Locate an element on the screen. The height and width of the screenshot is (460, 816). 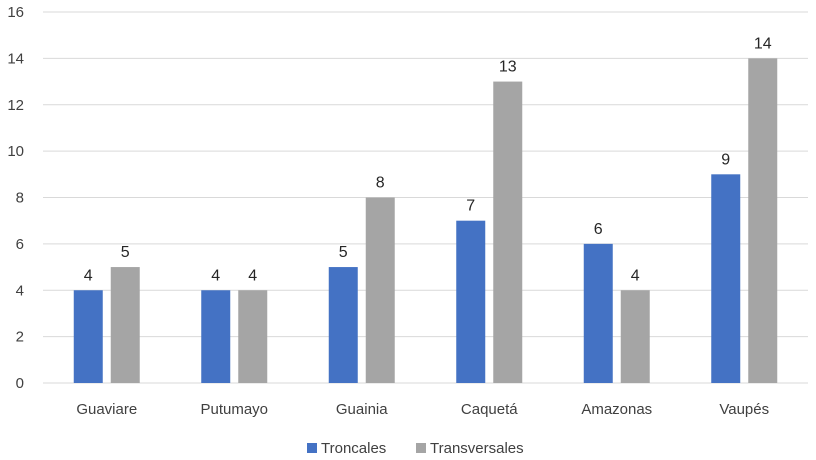
x-category-label: Putumayo is located at coordinates (234, 409).